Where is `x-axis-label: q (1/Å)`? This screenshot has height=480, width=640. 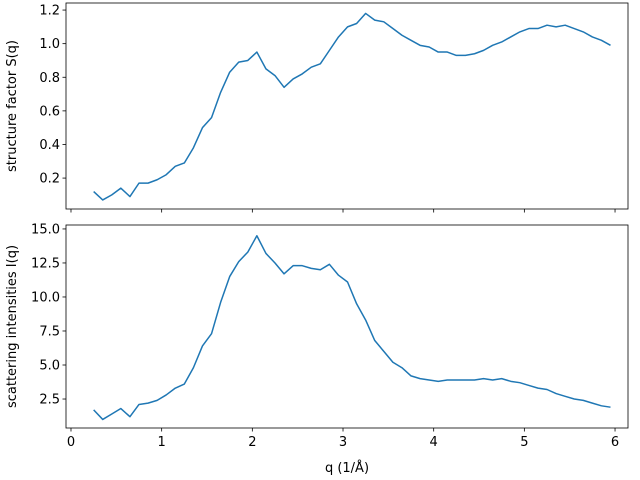
x-axis-label: q (1/Å) is located at coordinates (347, 468).